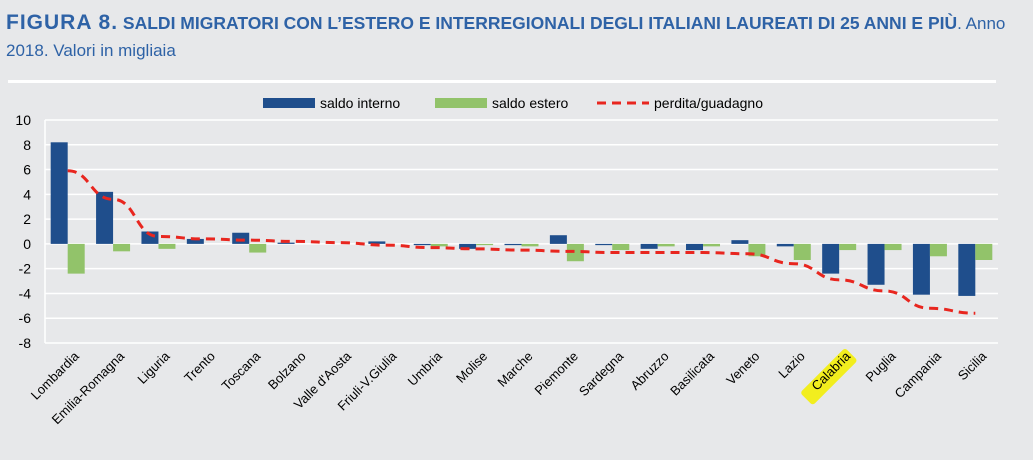 The width and height of the screenshot is (1033, 460). Describe the element at coordinates (972, 365) in the screenshot. I see `x-category-label: Sicilia` at that location.